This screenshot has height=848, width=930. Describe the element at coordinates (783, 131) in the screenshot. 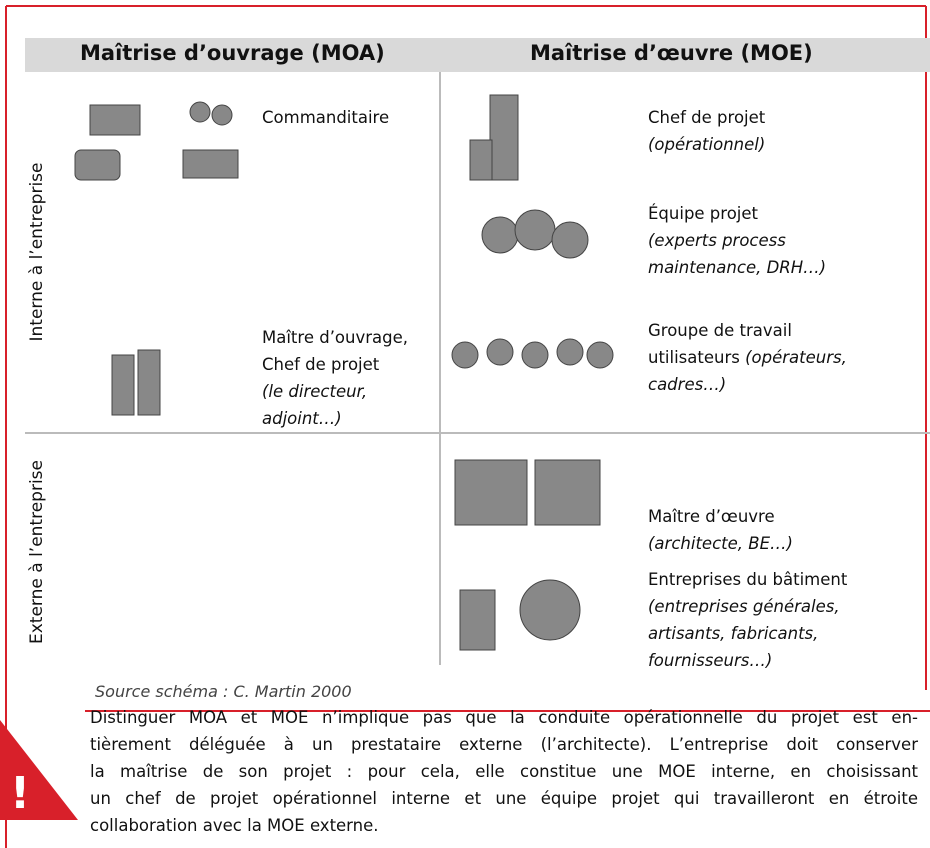

I see `actor: Chef de projet (opérationnel)` at that location.